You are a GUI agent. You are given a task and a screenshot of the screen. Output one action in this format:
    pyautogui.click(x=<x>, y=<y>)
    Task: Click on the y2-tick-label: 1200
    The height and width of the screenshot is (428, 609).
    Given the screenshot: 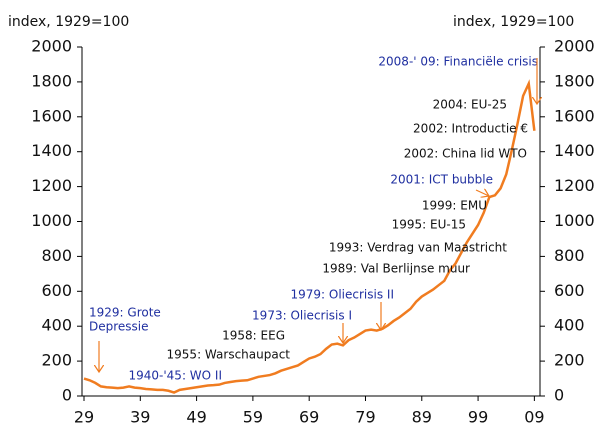 What is the action you would take?
    pyautogui.click(x=574, y=185)
    